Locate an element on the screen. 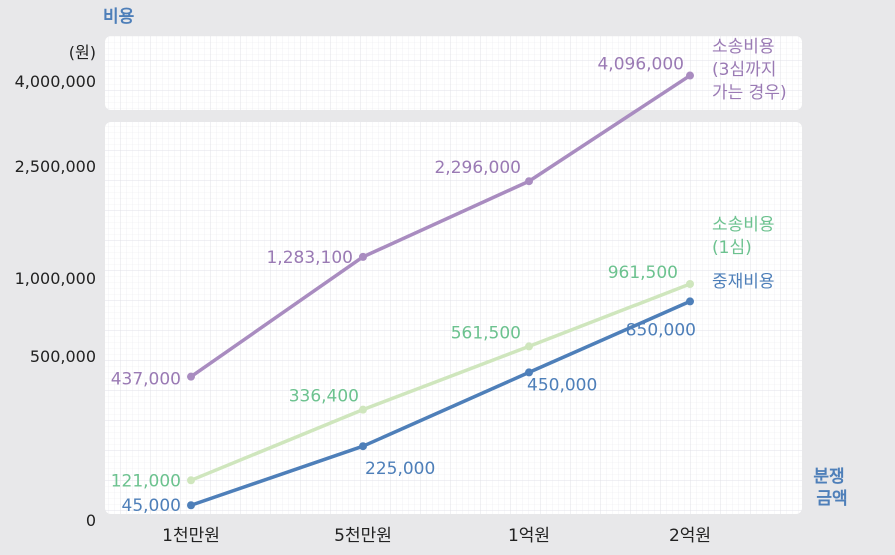  x-tick-label: 5천만원 is located at coordinates (363, 536).